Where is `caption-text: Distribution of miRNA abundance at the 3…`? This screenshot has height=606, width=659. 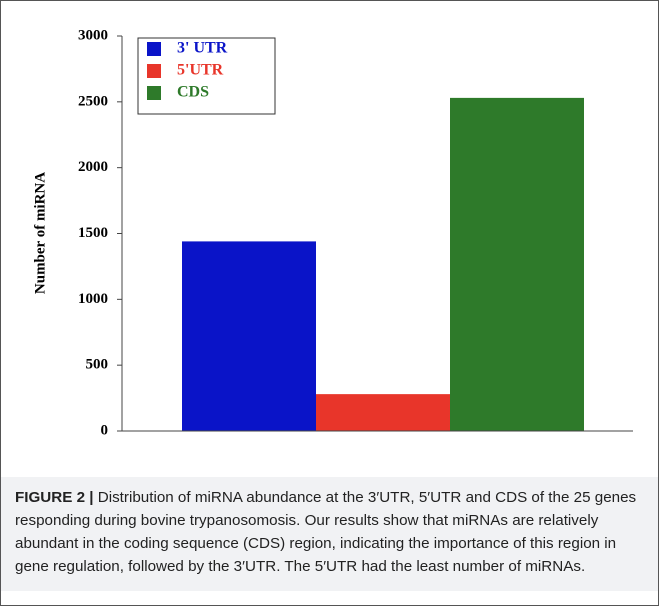
caption-text: Distribution of miRNA abundance at the 3… is located at coordinates (326, 532).